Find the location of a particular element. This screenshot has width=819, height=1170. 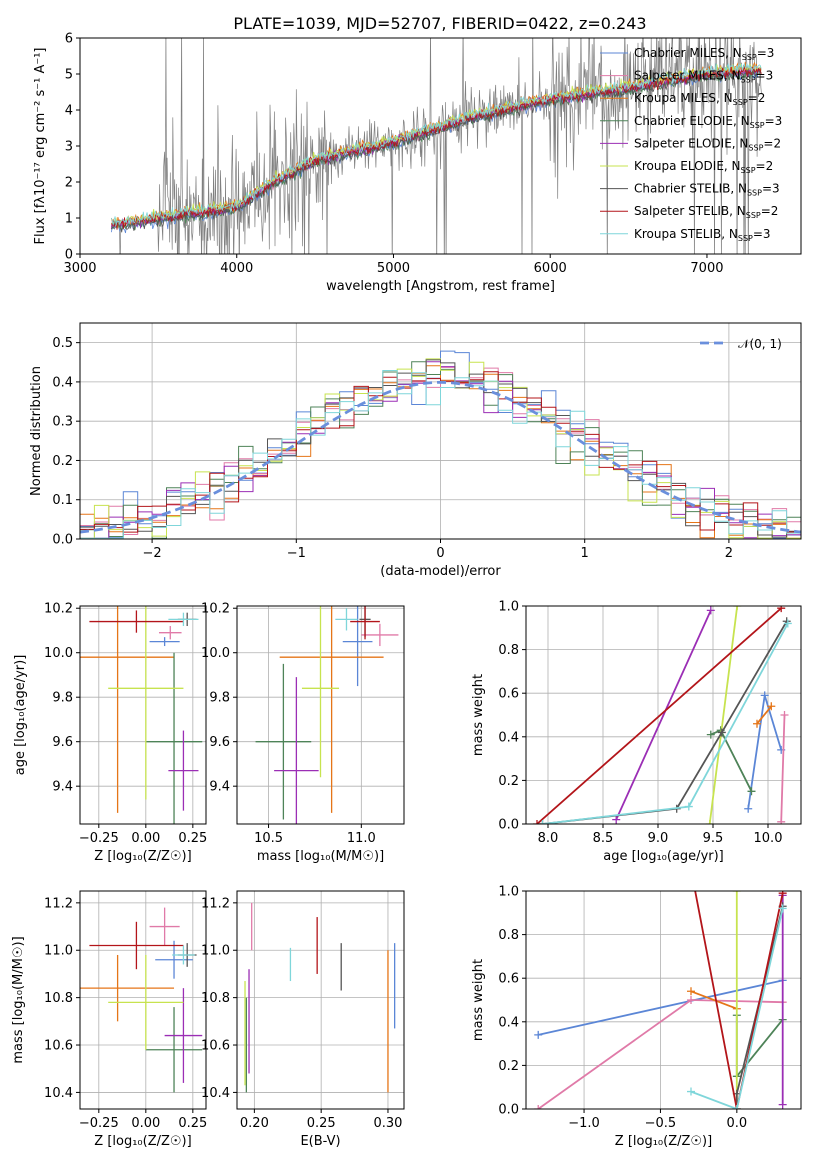

x-tick-label: 0.00 is located at coordinates (145, 1123).